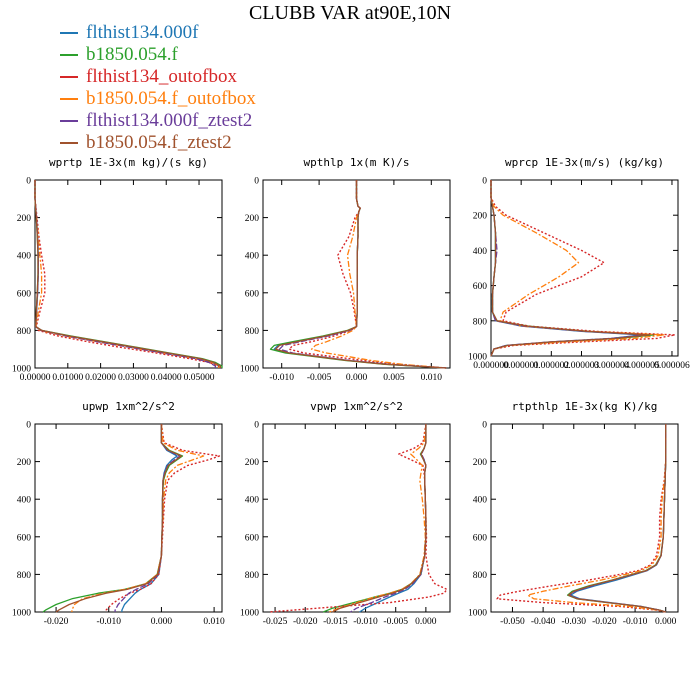  What do you see at coordinates (582, 366) in the screenshot?
I see `x-tick-label: 0.000003` at bounding box center [582, 366].